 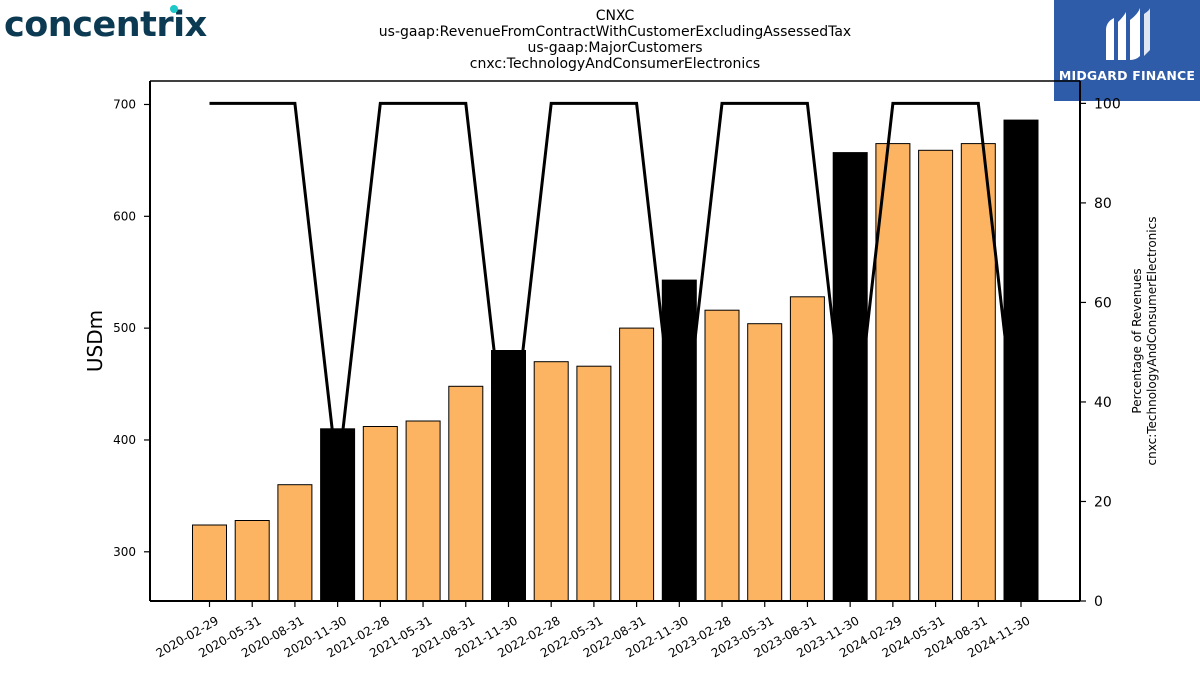 I want to click on y2-axis-label-line: Percentage of Revenues, so click(x=1137, y=340).